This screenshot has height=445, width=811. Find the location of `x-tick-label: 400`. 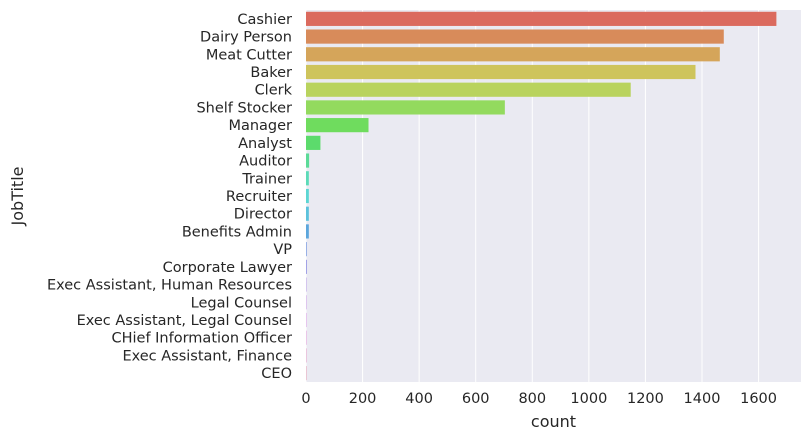

x-tick-label: 400 is located at coordinates (419, 399).